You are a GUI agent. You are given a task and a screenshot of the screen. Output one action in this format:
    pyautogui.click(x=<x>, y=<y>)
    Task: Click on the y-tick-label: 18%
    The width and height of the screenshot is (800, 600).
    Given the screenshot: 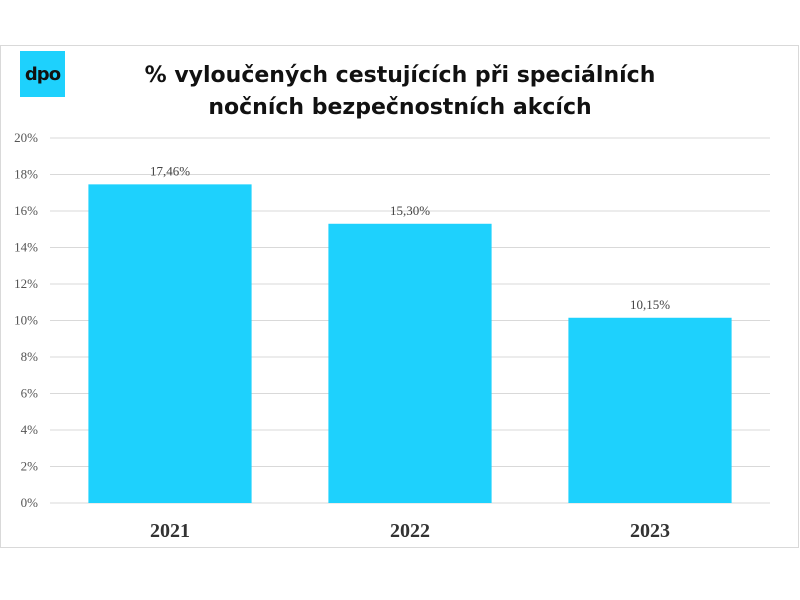 What is the action you would take?
    pyautogui.click(x=26, y=174)
    